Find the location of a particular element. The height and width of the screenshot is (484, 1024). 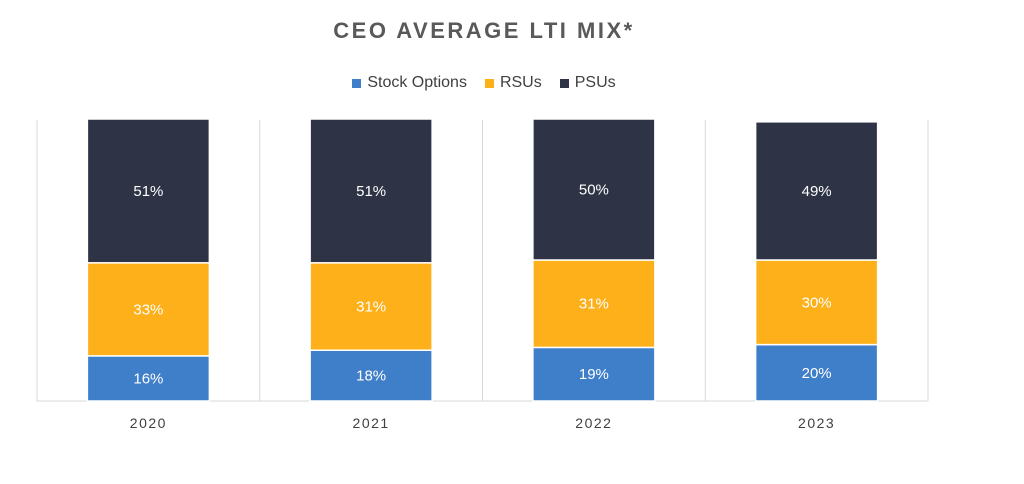

data-label-stock-options-2023: 20% is located at coordinates (817, 373).